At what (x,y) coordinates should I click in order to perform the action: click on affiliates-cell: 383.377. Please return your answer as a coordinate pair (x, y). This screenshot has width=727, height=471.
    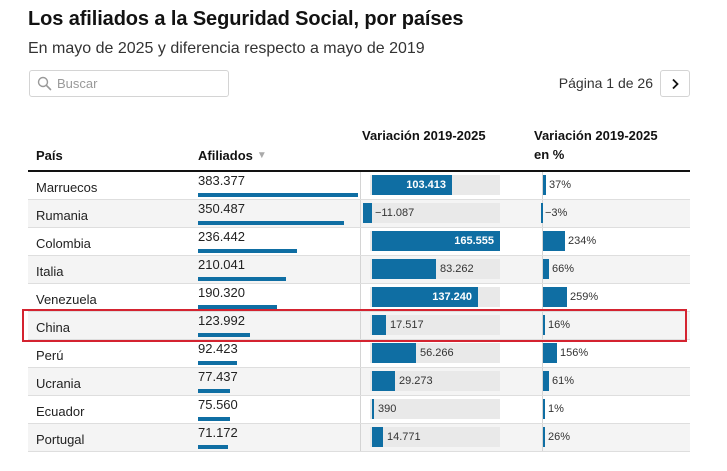
    Looking at the image, I should click on (221, 180).